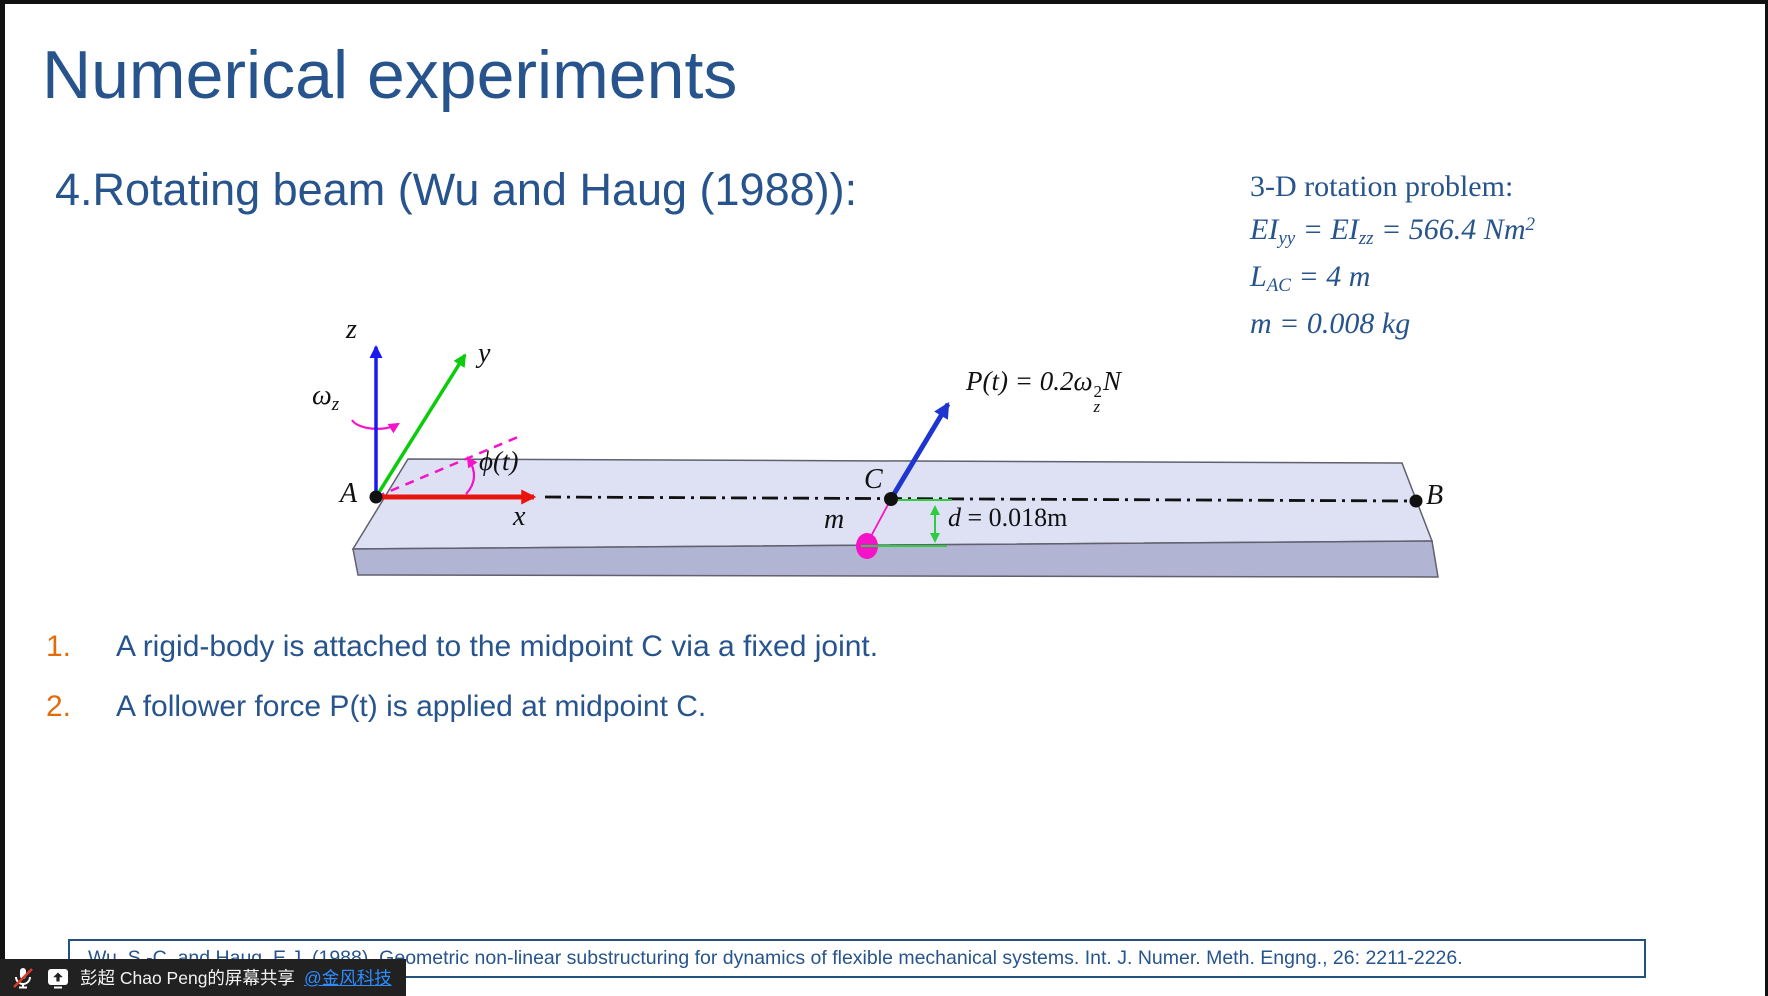 The height and width of the screenshot is (996, 1768). Describe the element at coordinates (447, 467) in the screenshot. I see `rotated-axis-dashed-line` at that location.